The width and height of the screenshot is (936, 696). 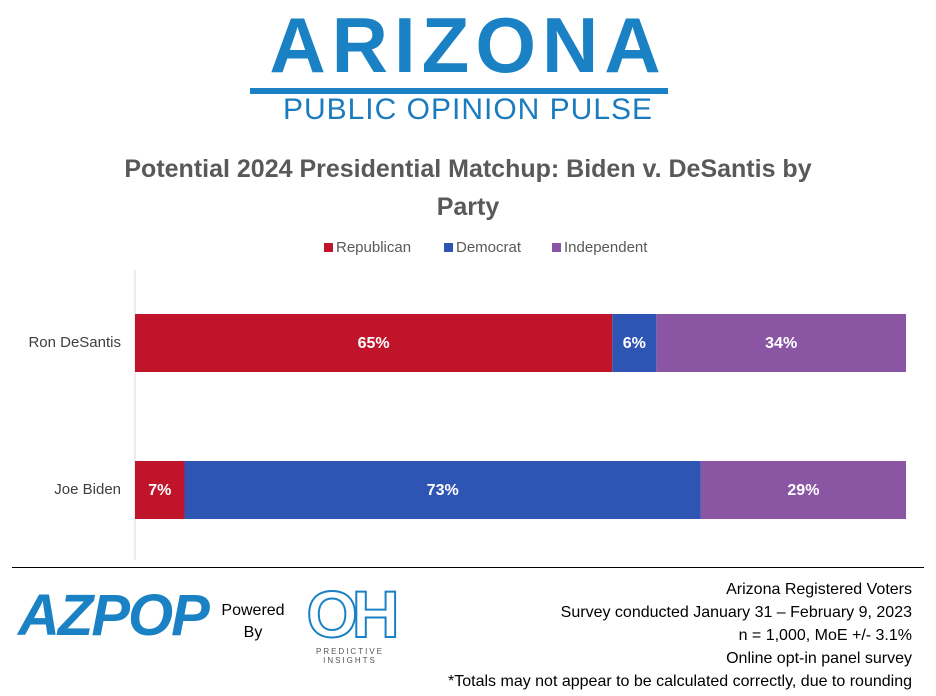 I want to click on value-label: 29%, so click(x=803, y=490).